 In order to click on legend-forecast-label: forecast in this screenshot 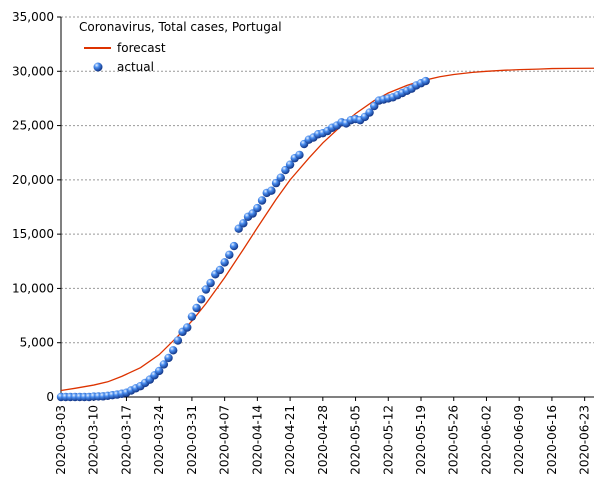, I will do `click(141, 48)`.